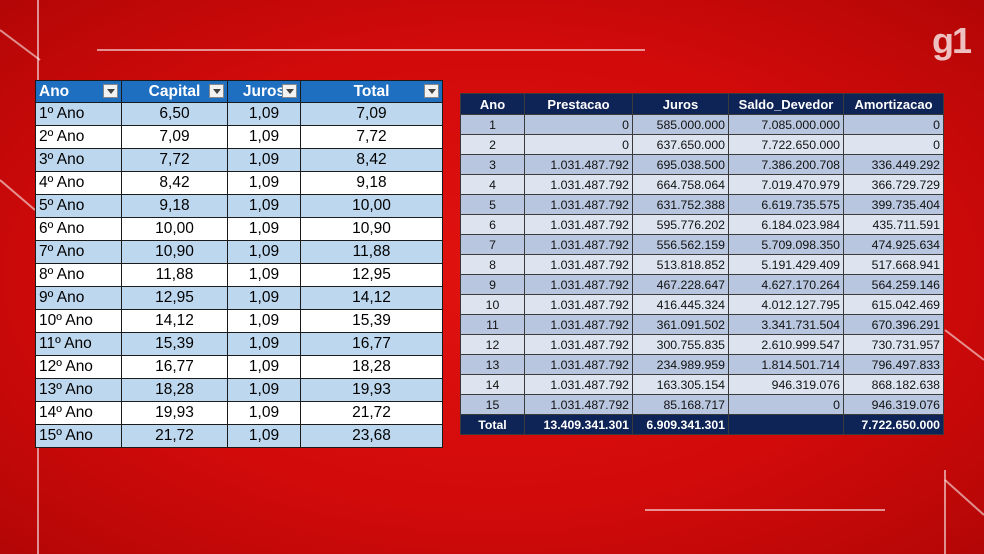 Image resolution: width=984 pixels, height=554 pixels. I want to click on cell: 7º Ano, so click(78, 252).